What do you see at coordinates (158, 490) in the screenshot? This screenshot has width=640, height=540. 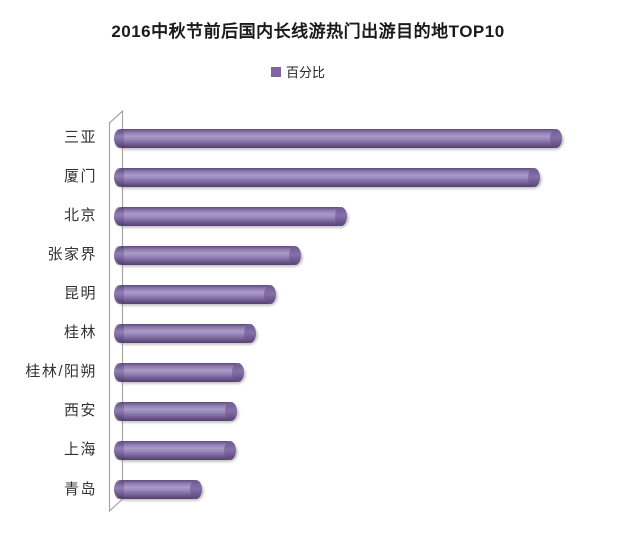 I see `bar-青岛` at bounding box center [158, 490].